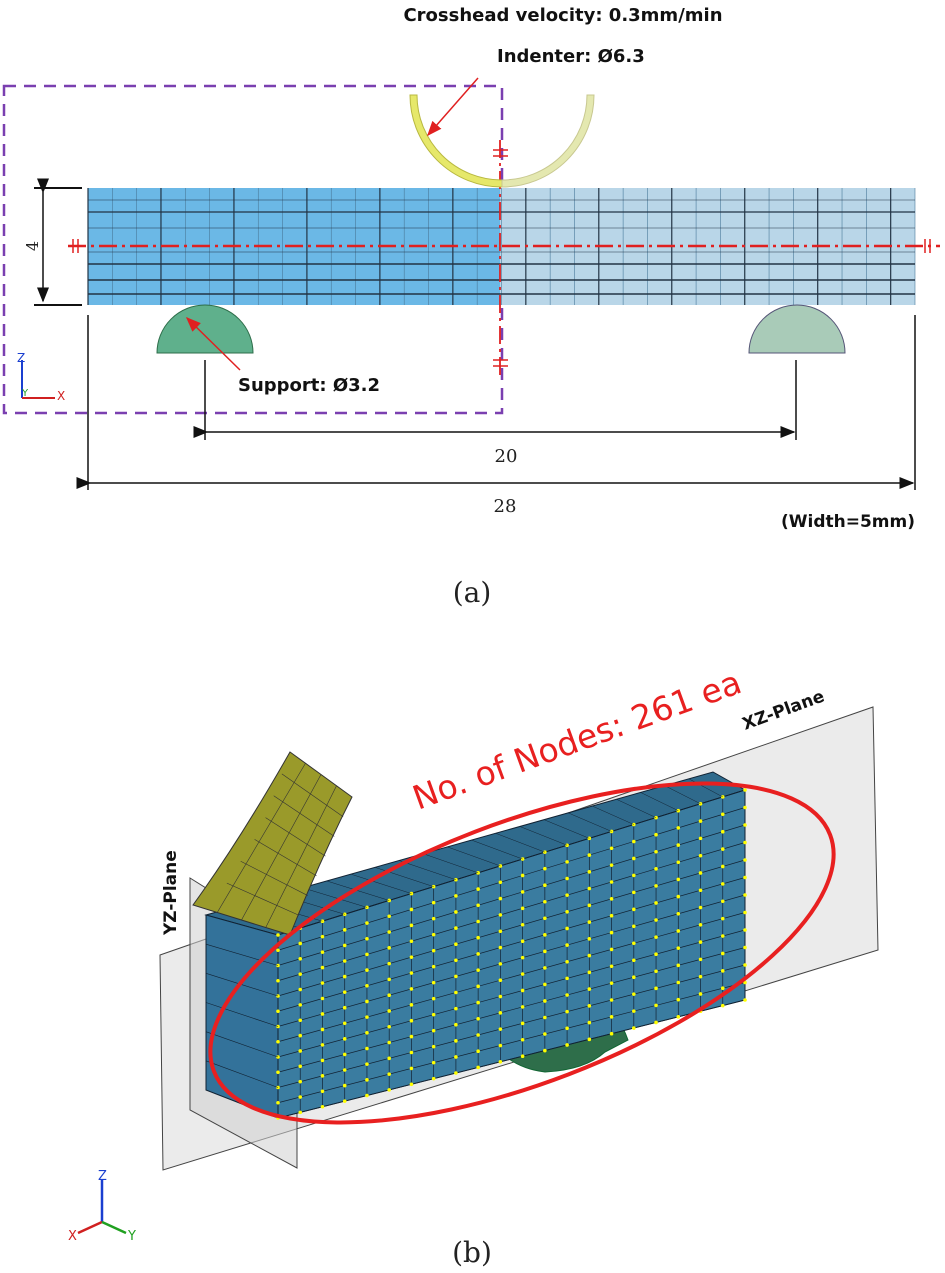 This screenshot has height=1273, width=945. I want to click on indenter-3d-mesh, so click(280, 845).